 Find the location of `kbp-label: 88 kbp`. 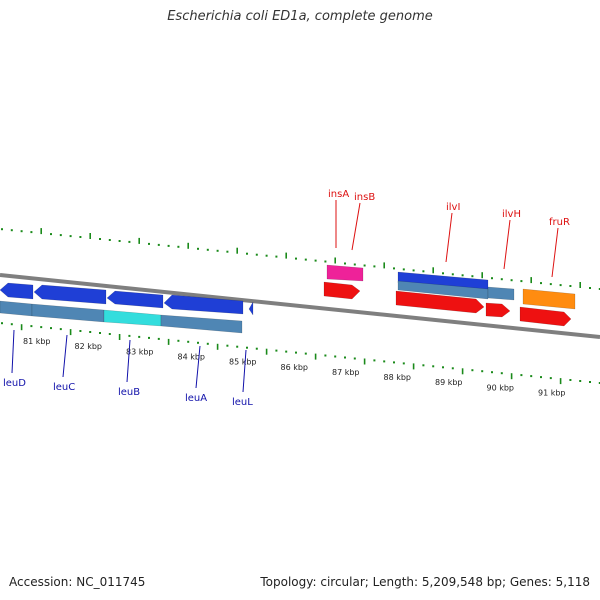

kbp-label: 88 kbp is located at coordinates (398, 377).